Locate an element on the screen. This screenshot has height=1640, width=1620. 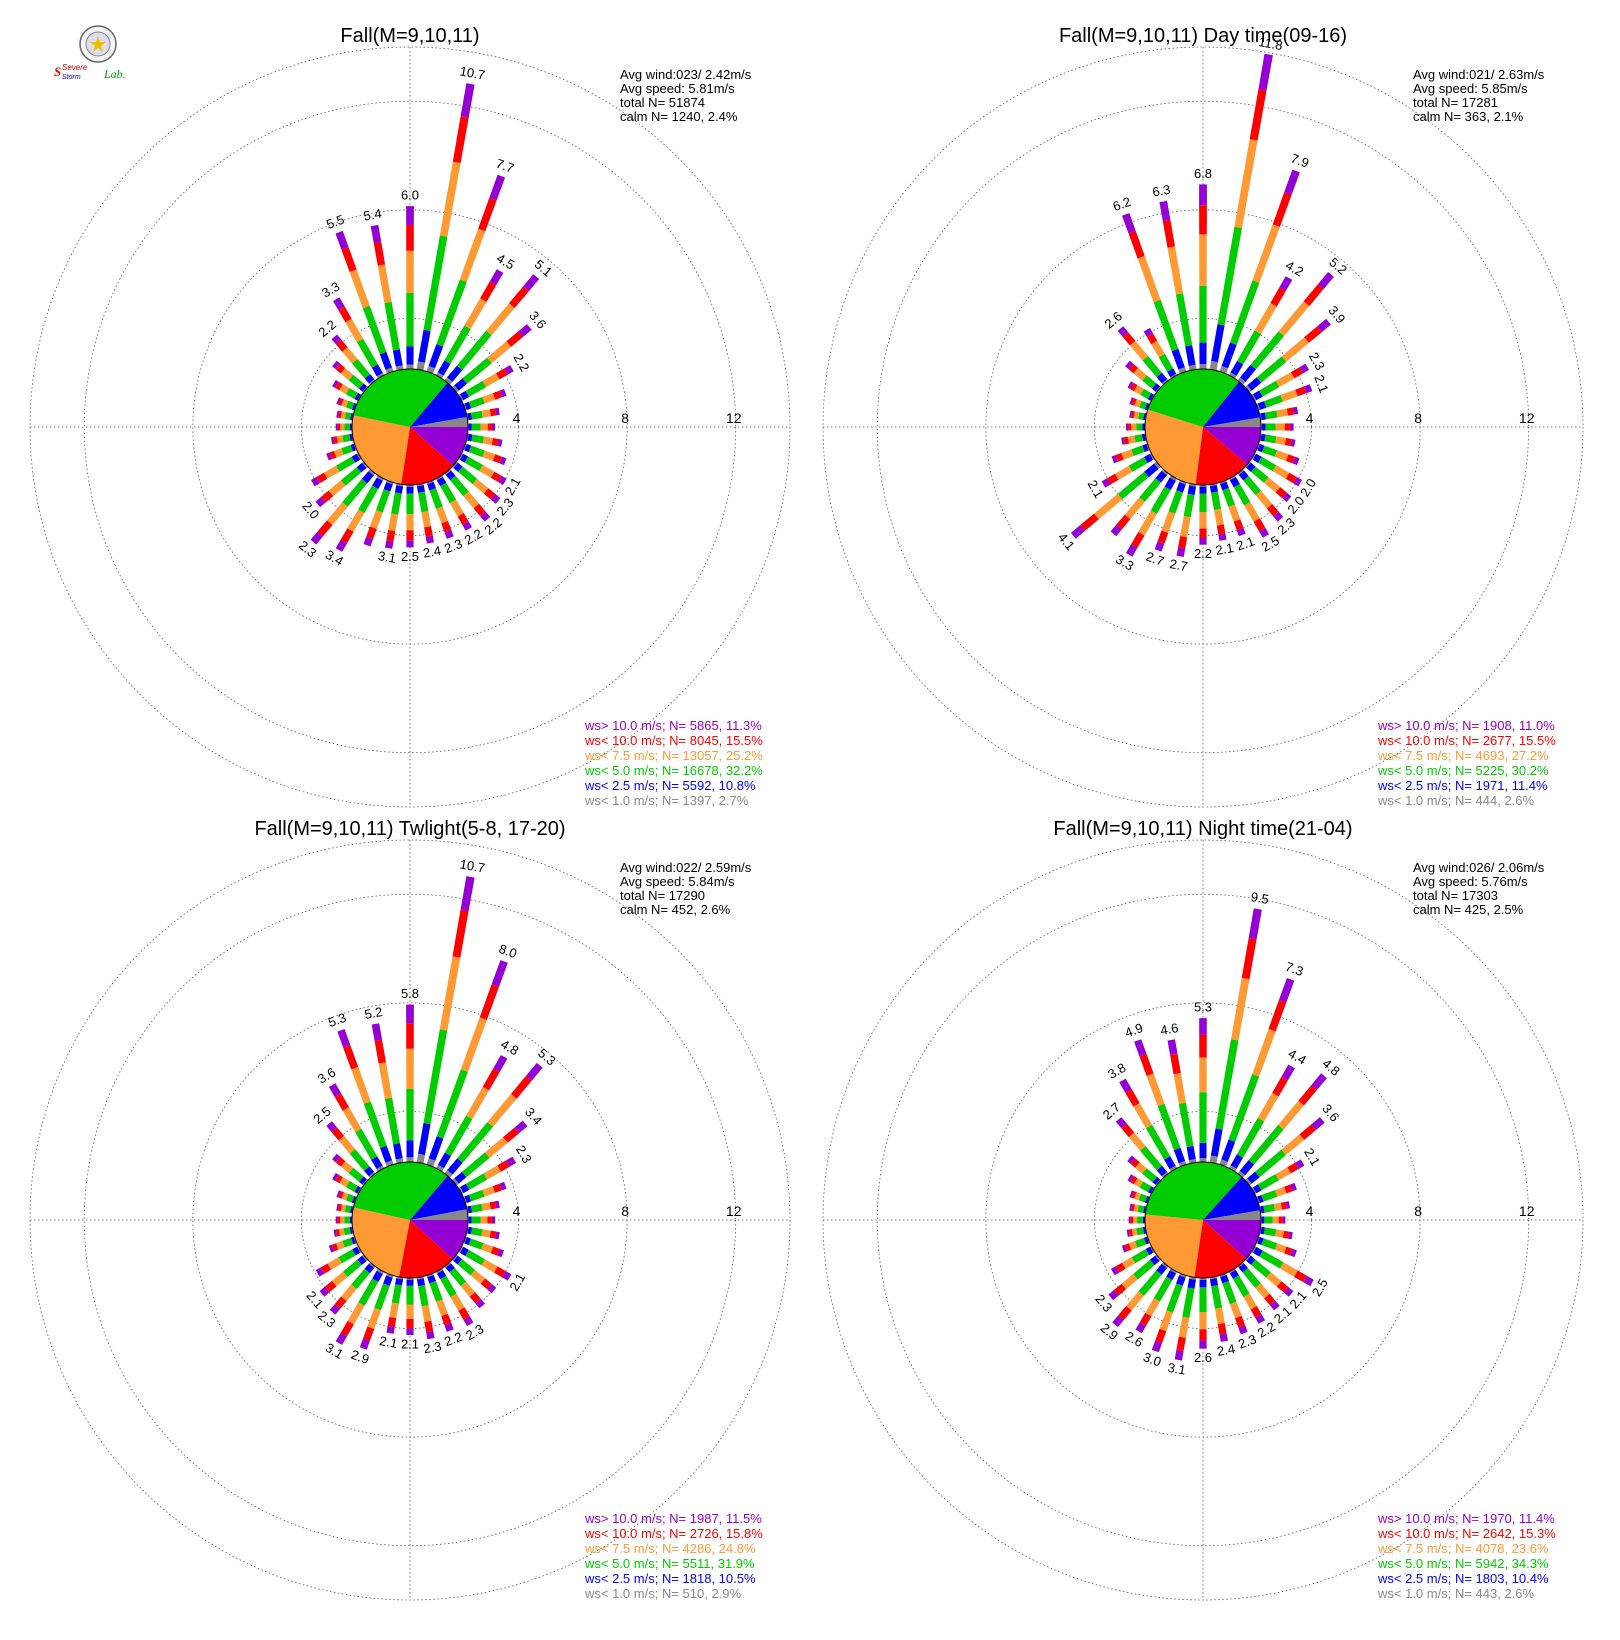
radial-tick-label: 12 is located at coordinates (734, 1211).